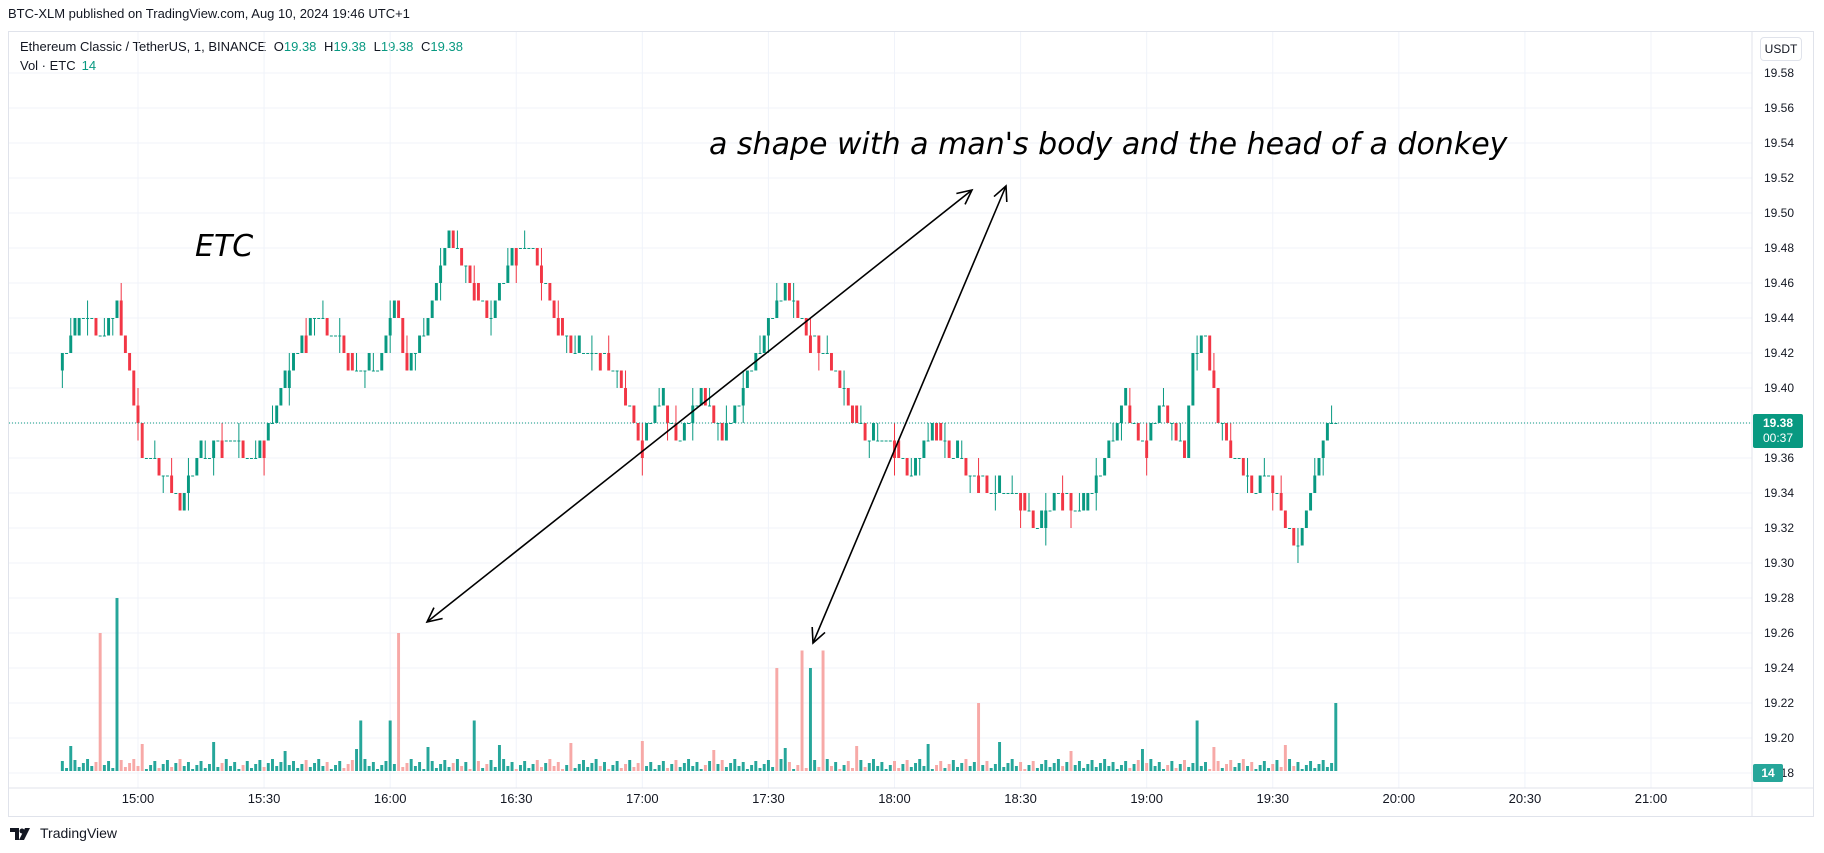  Describe the element at coordinates (1779, 738) in the screenshot. I see `price-tick-label: 19.20` at that location.